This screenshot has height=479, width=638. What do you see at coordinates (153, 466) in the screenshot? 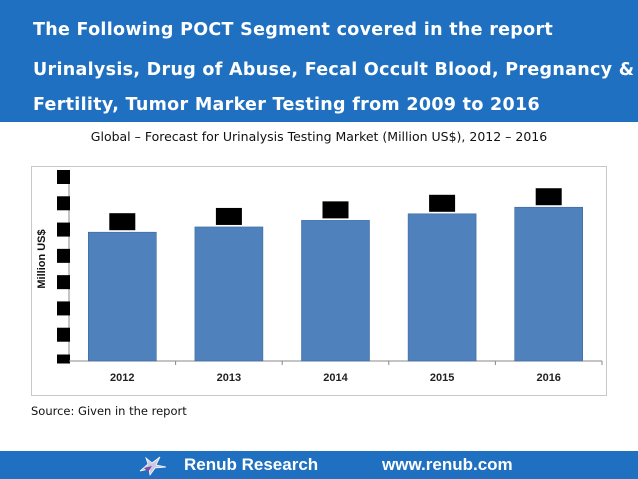
I see `bird-logo-icon` at bounding box center [153, 466].